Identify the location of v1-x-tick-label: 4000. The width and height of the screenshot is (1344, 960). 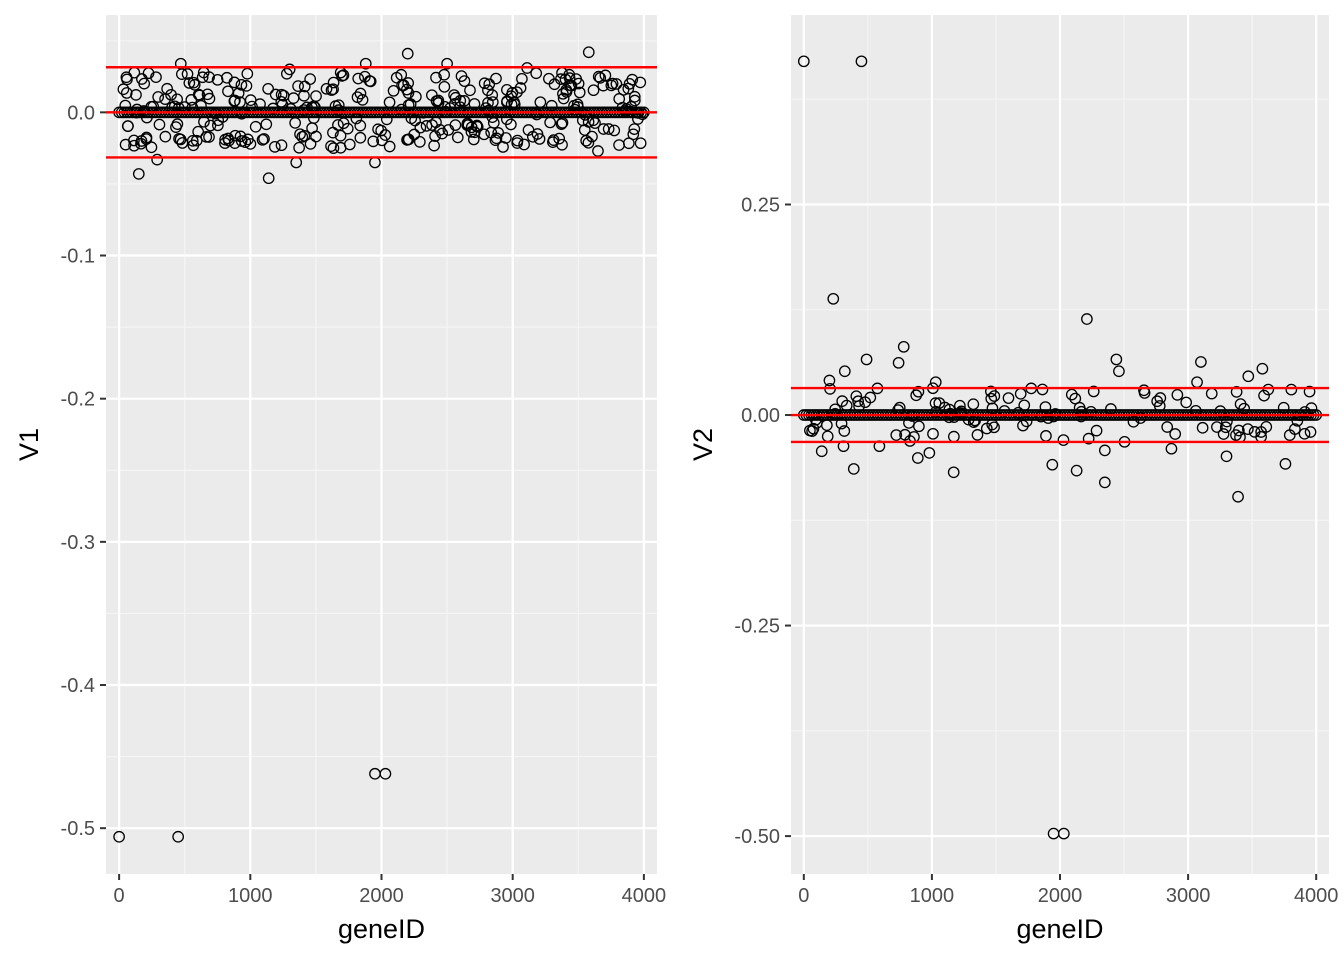
(644, 896).